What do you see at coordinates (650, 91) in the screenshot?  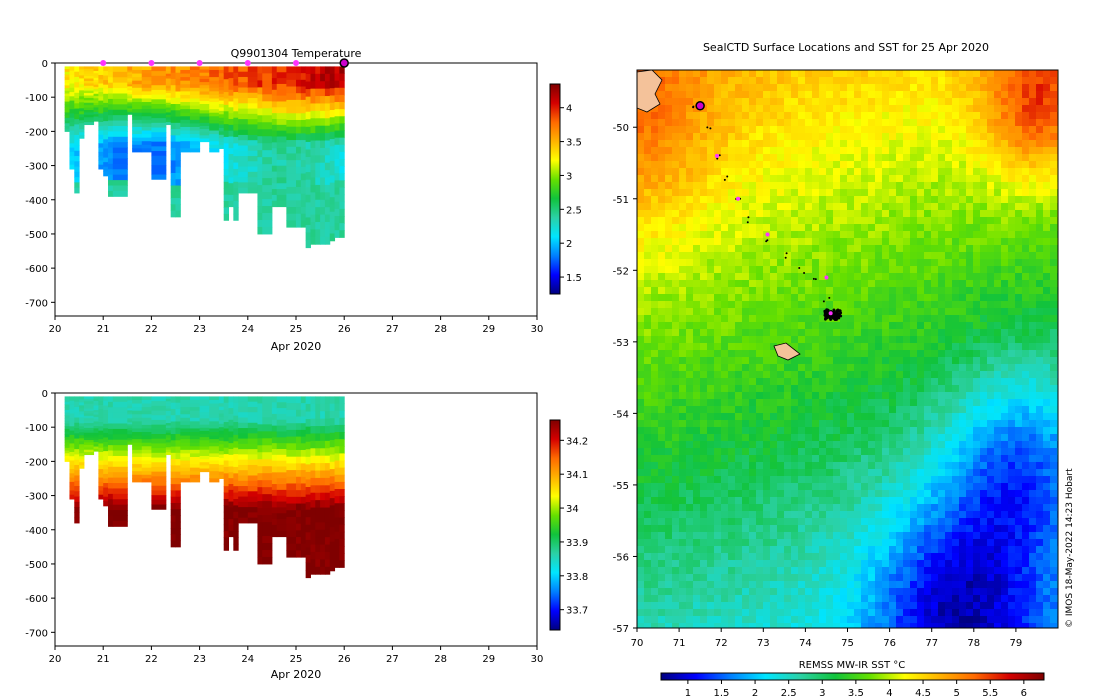 I see `land-patch-northwest` at bounding box center [650, 91].